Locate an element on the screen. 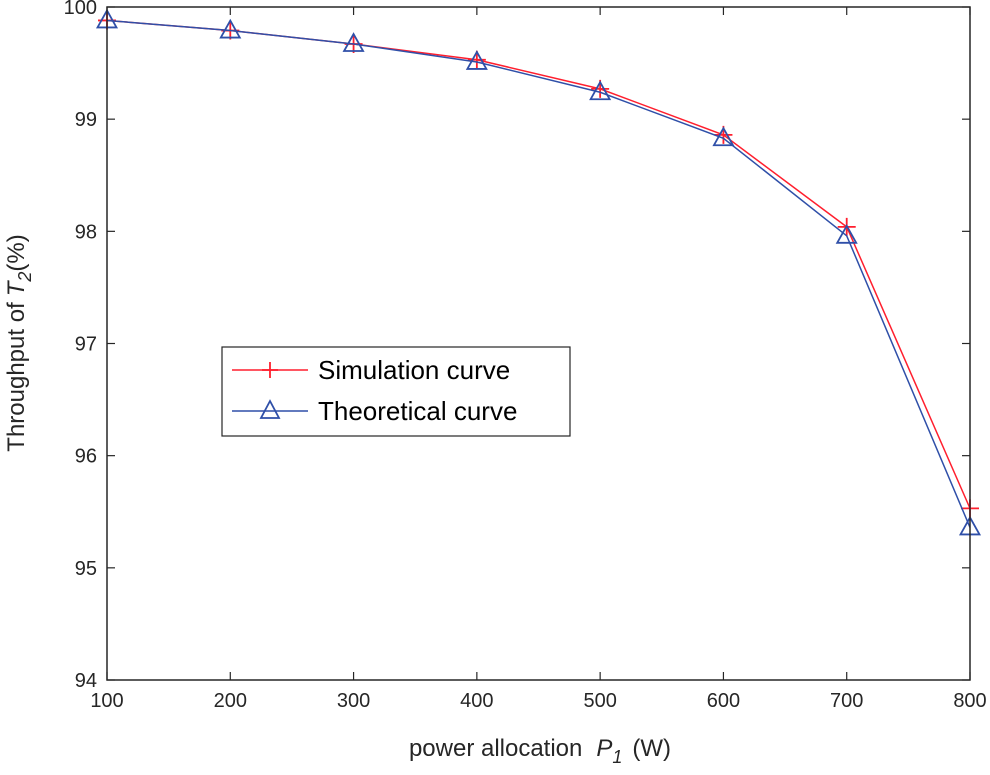 The width and height of the screenshot is (990, 775). x-tick-label: 100 is located at coordinates (106, 701).